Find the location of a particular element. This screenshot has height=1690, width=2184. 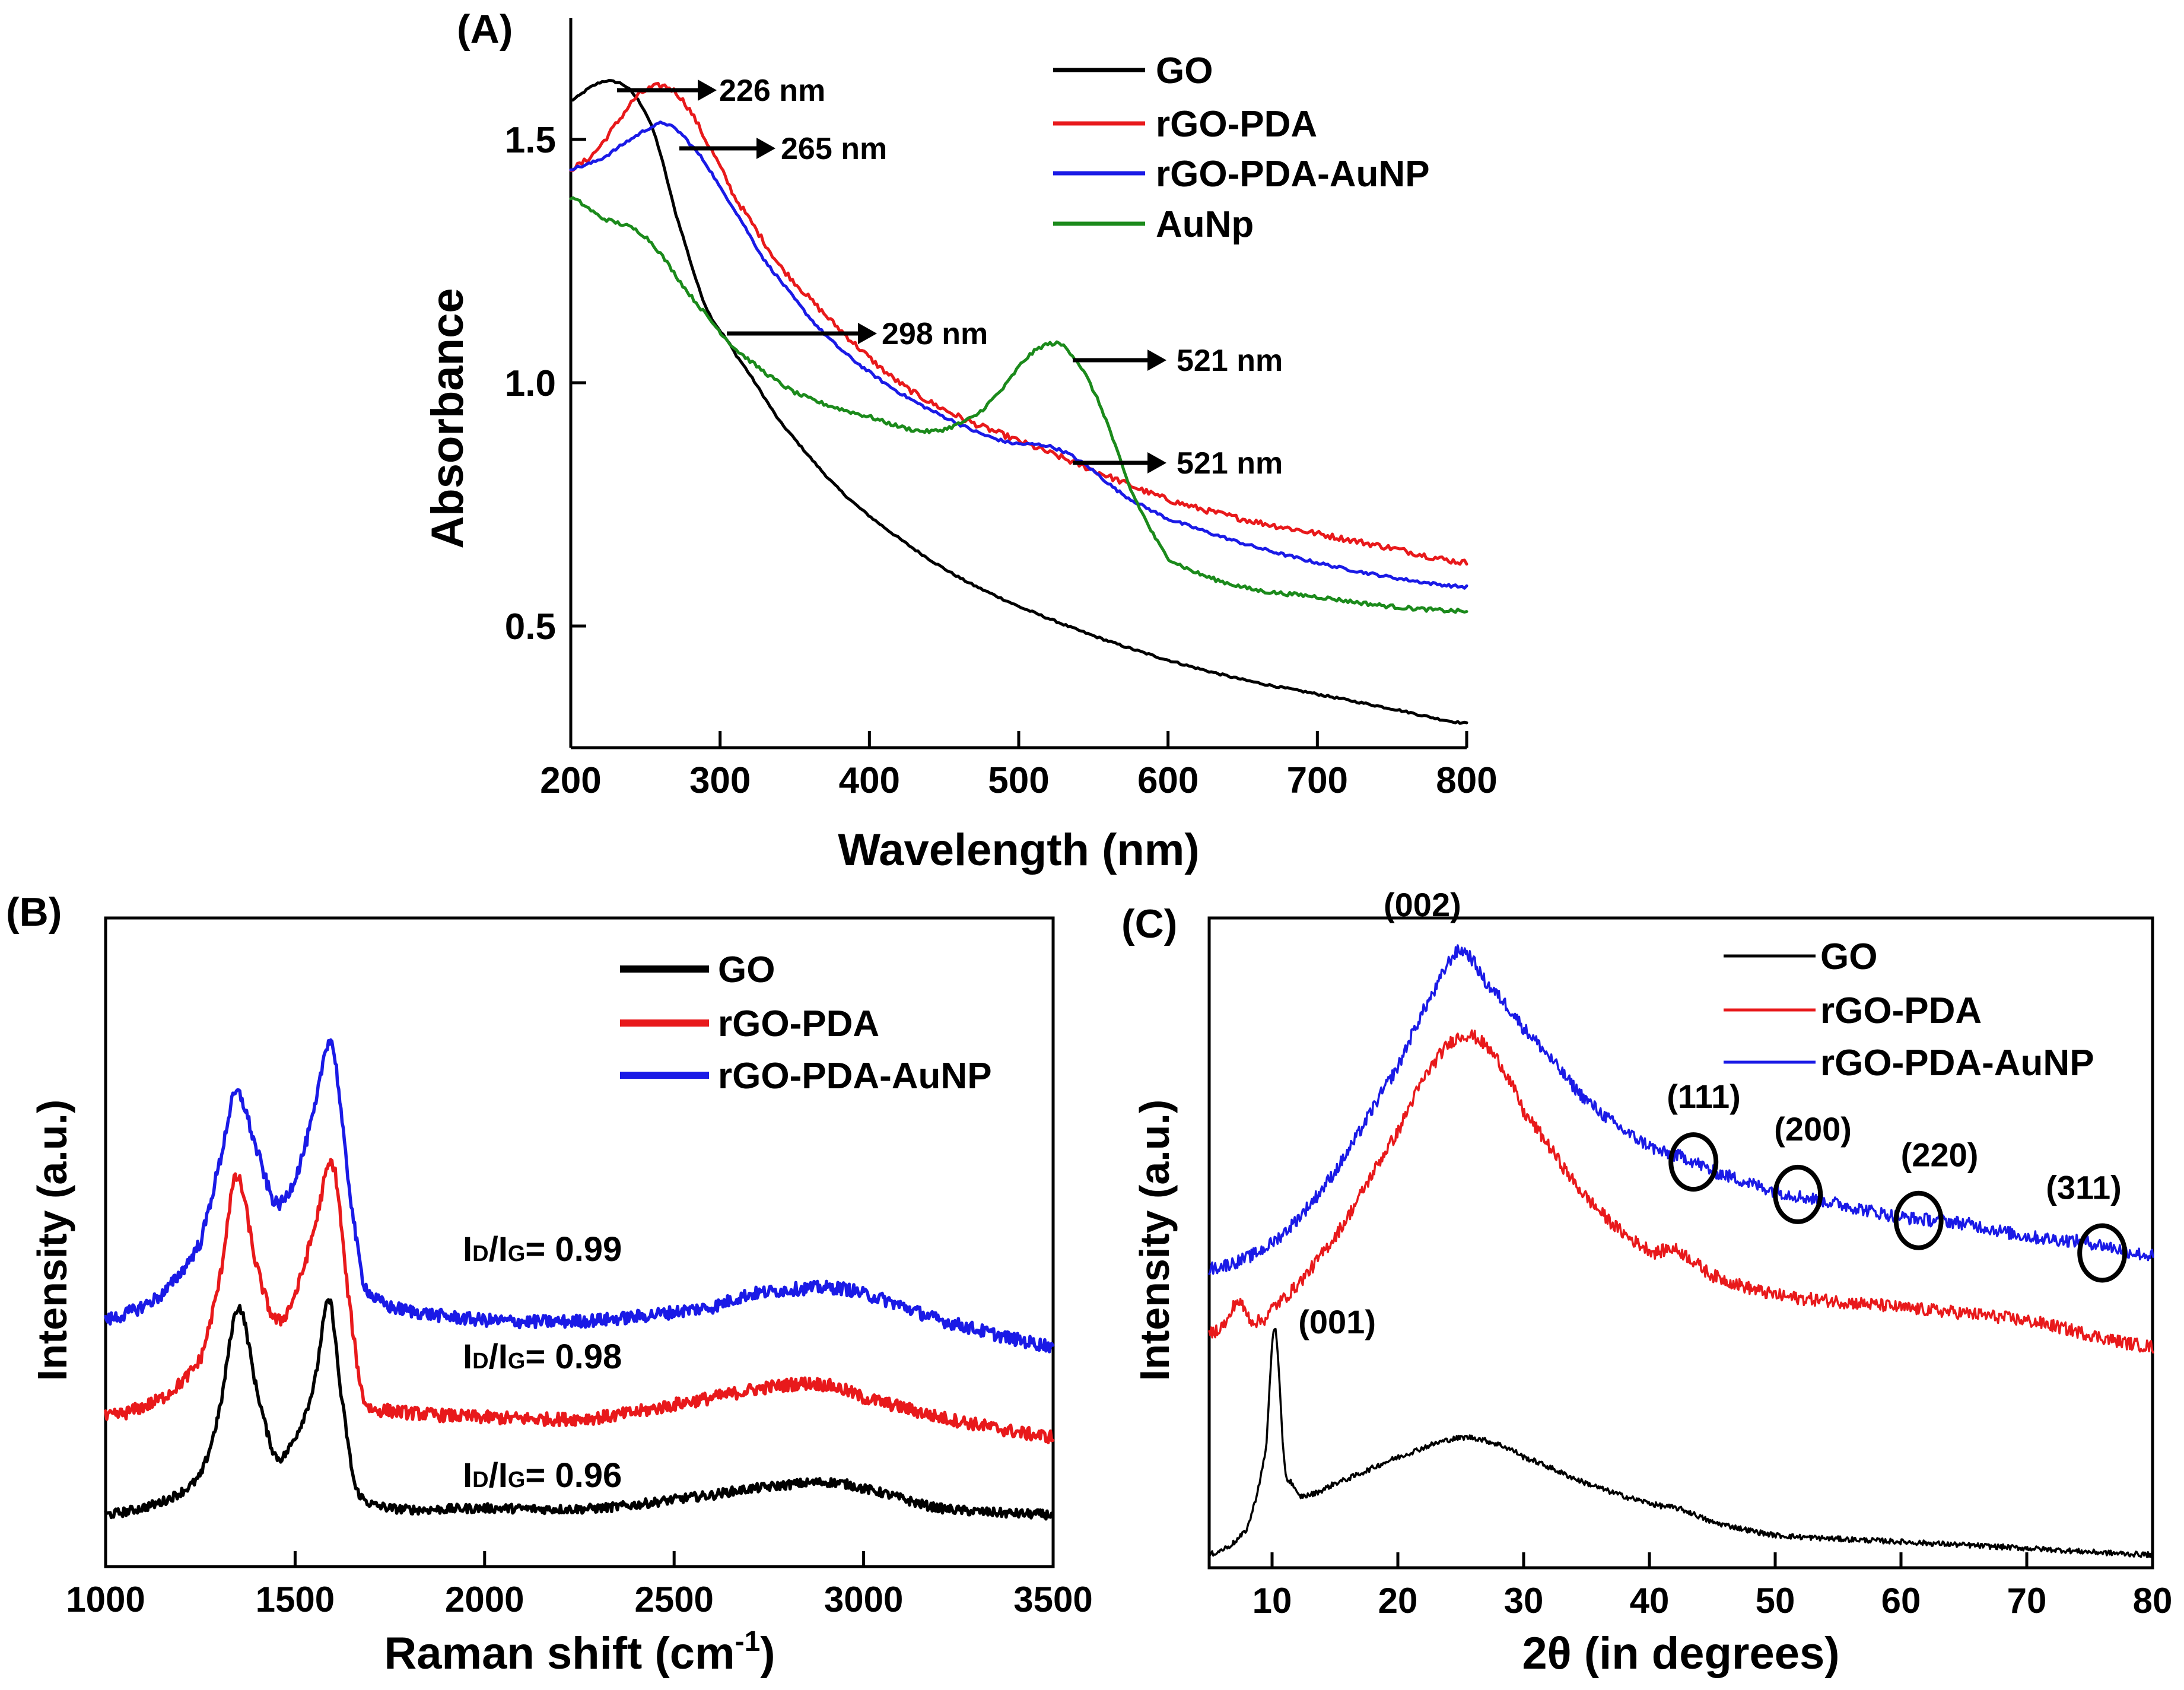

y-tick-label: 1.0 is located at coordinates (530, 383).